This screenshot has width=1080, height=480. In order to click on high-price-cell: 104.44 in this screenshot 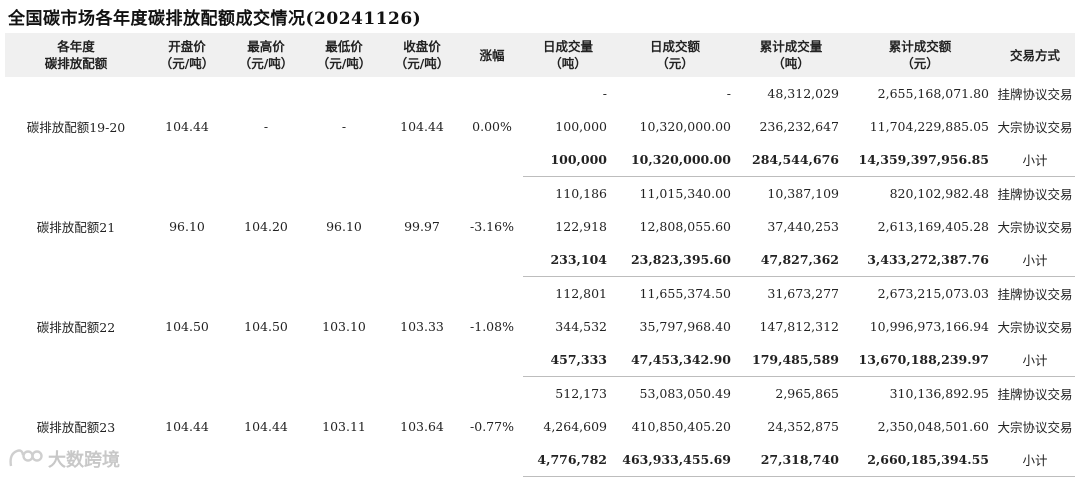, I will do `click(266, 426)`.